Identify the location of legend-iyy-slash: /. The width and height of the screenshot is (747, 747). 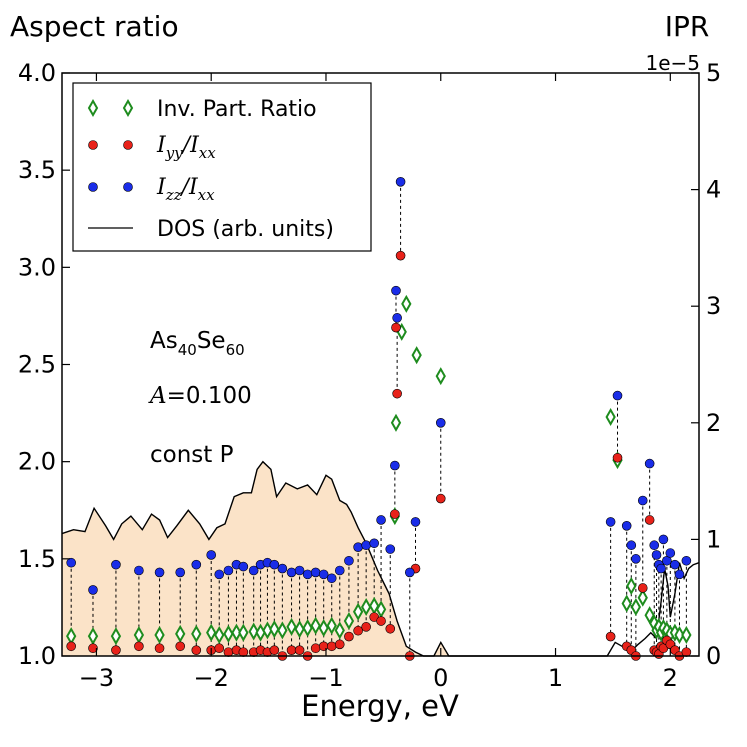
(187, 145).